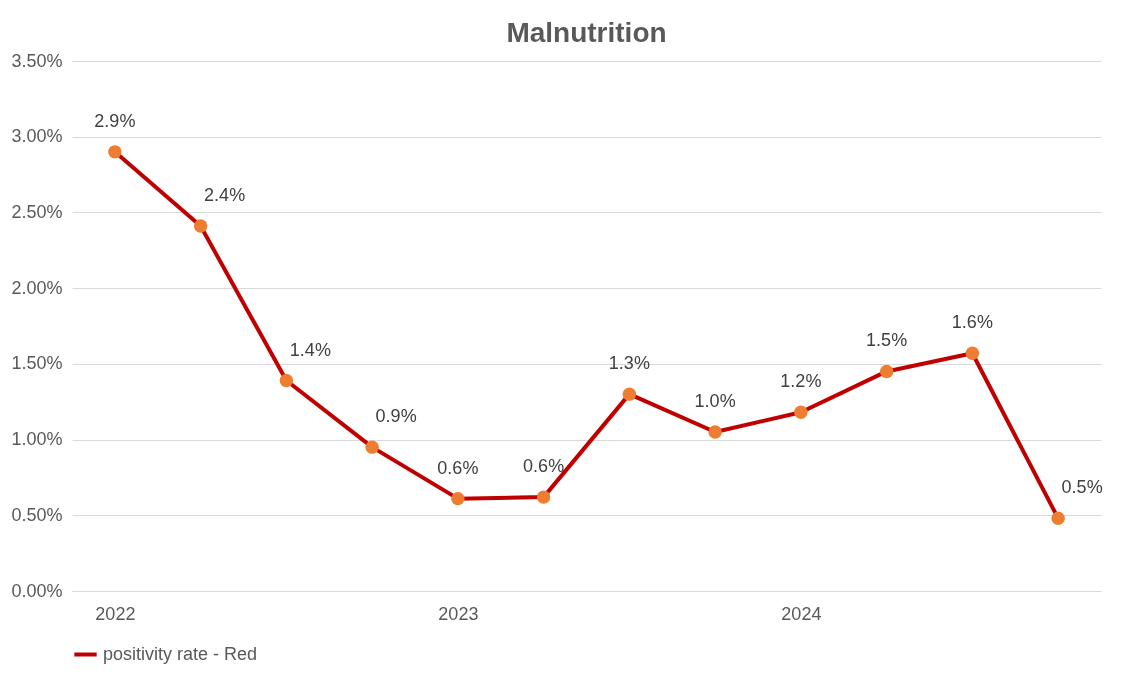 This screenshot has width=1121, height=684. Describe the element at coordinates (1082, 487) in the screenshot. I see `data-label: 0.5%` at that location.